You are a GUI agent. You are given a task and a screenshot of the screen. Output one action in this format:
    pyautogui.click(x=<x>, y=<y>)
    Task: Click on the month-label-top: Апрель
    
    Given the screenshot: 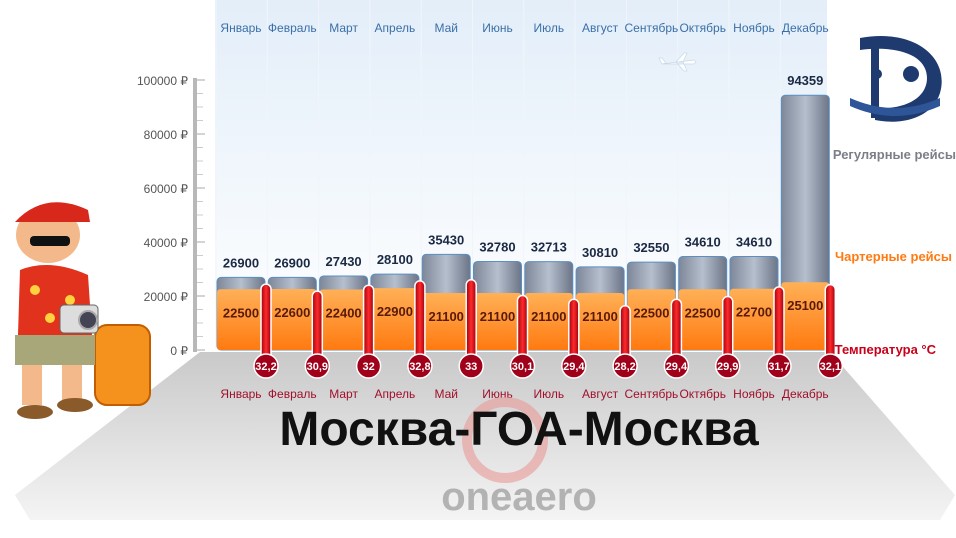 What is the action you would take?
    pyautogui.click(x=395, y=28)
    